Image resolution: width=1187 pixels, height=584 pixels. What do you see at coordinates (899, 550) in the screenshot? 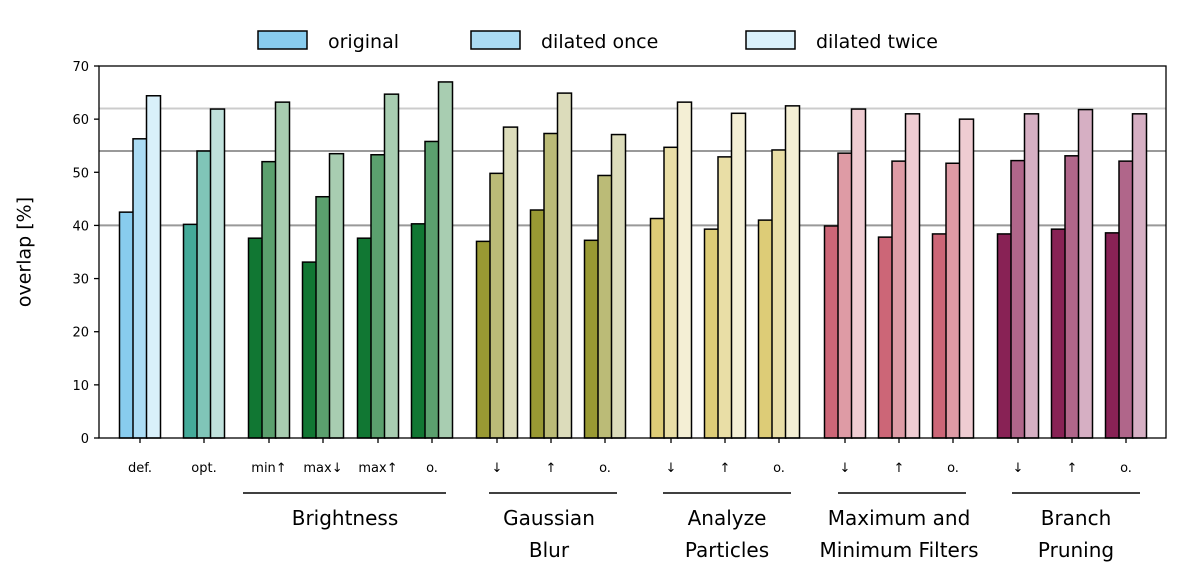
I see `group-label: Minimum Filters` at bounding box center [899, 550].